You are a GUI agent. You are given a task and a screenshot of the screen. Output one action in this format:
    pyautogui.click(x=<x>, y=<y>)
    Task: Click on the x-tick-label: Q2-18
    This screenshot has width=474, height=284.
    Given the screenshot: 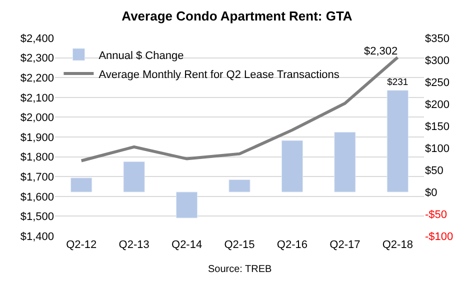 What is the action you would take?
    pyautogui.click(x=397, y=245)
    